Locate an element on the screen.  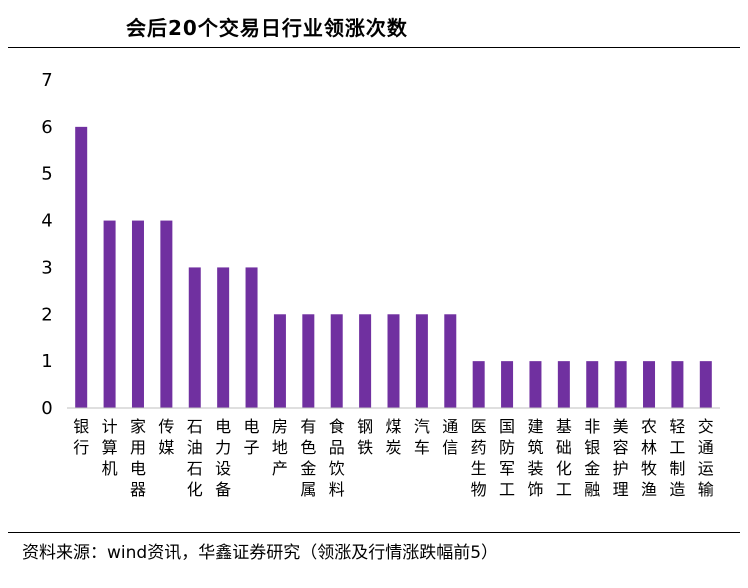
x-tick-char: 子 is located at coordinates (252, 447).